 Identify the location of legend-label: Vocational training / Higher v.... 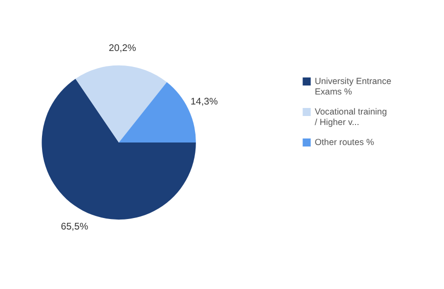
(350, 116).